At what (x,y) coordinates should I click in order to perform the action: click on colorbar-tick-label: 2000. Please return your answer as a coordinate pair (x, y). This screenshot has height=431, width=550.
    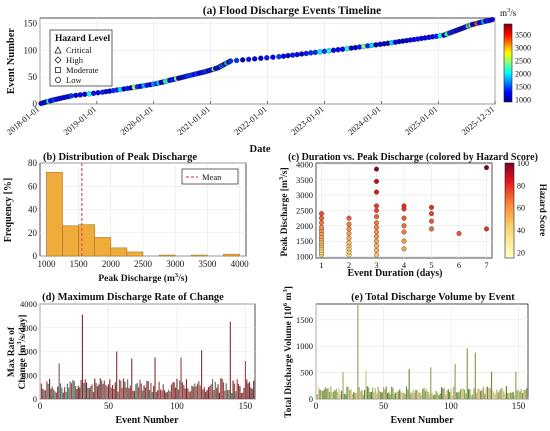
    Looking at the image, I should click on (523, 73).